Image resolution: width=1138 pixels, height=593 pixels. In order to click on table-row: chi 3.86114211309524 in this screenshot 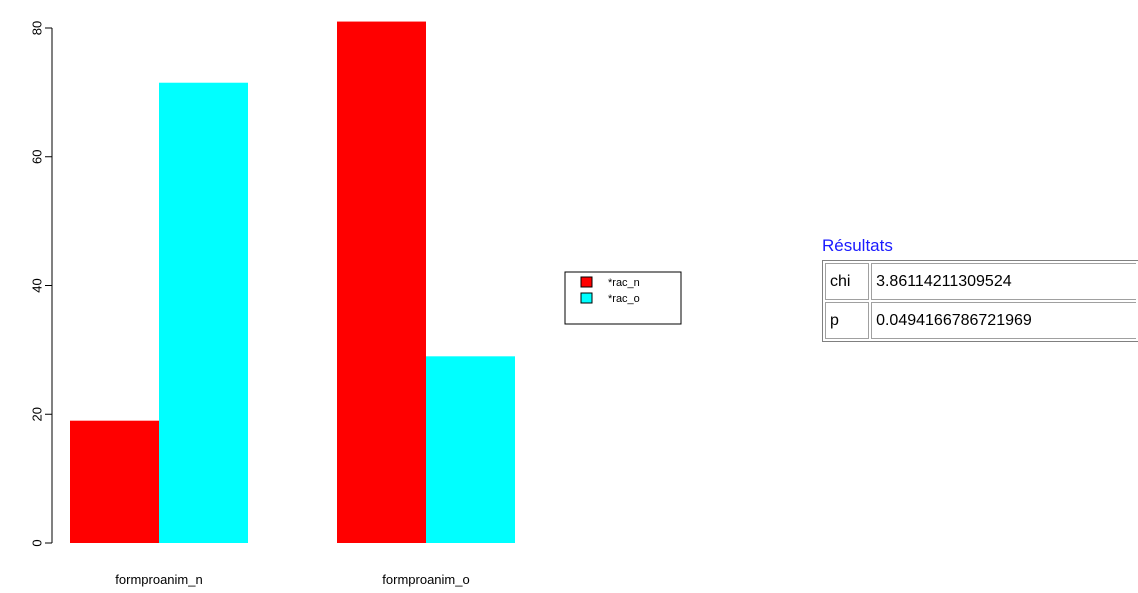, I will do `click(980, 281)`.